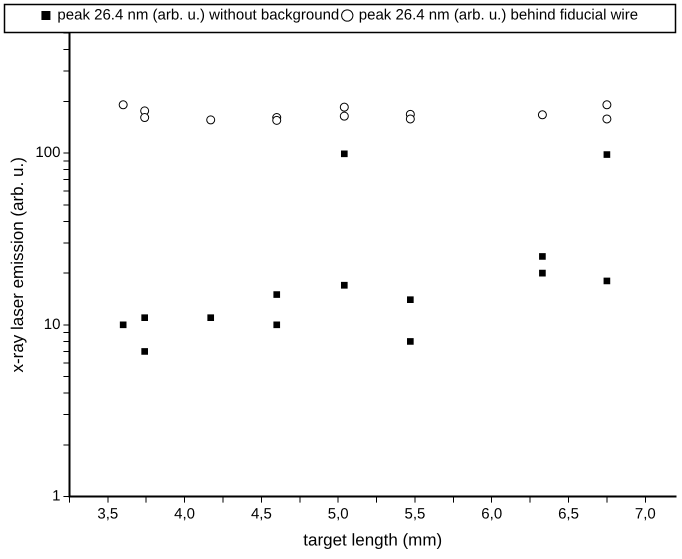  I want to click on x-tick-label: 4,5, so click(261, 514).